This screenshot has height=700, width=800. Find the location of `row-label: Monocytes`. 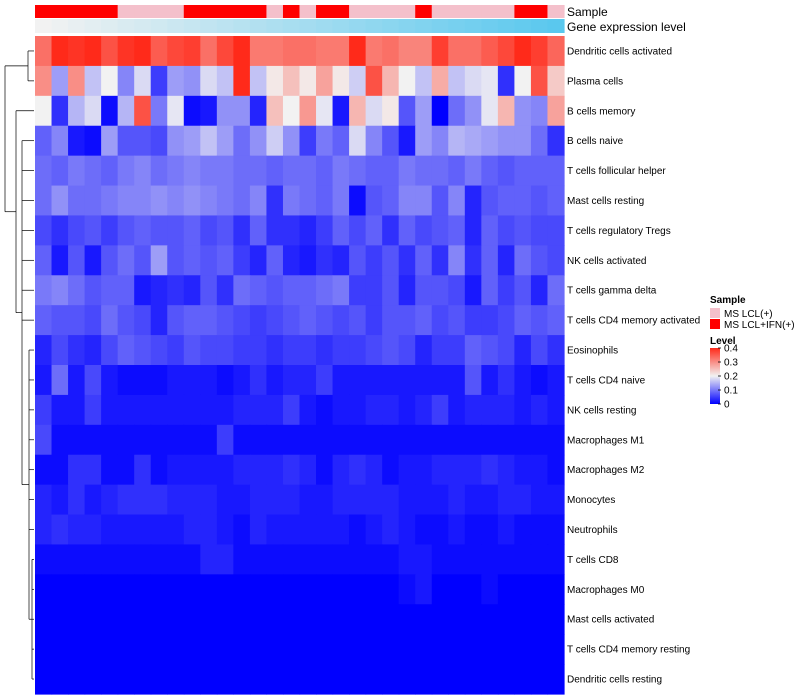

row-label: Monocytes is located at coordinates (591, 500).